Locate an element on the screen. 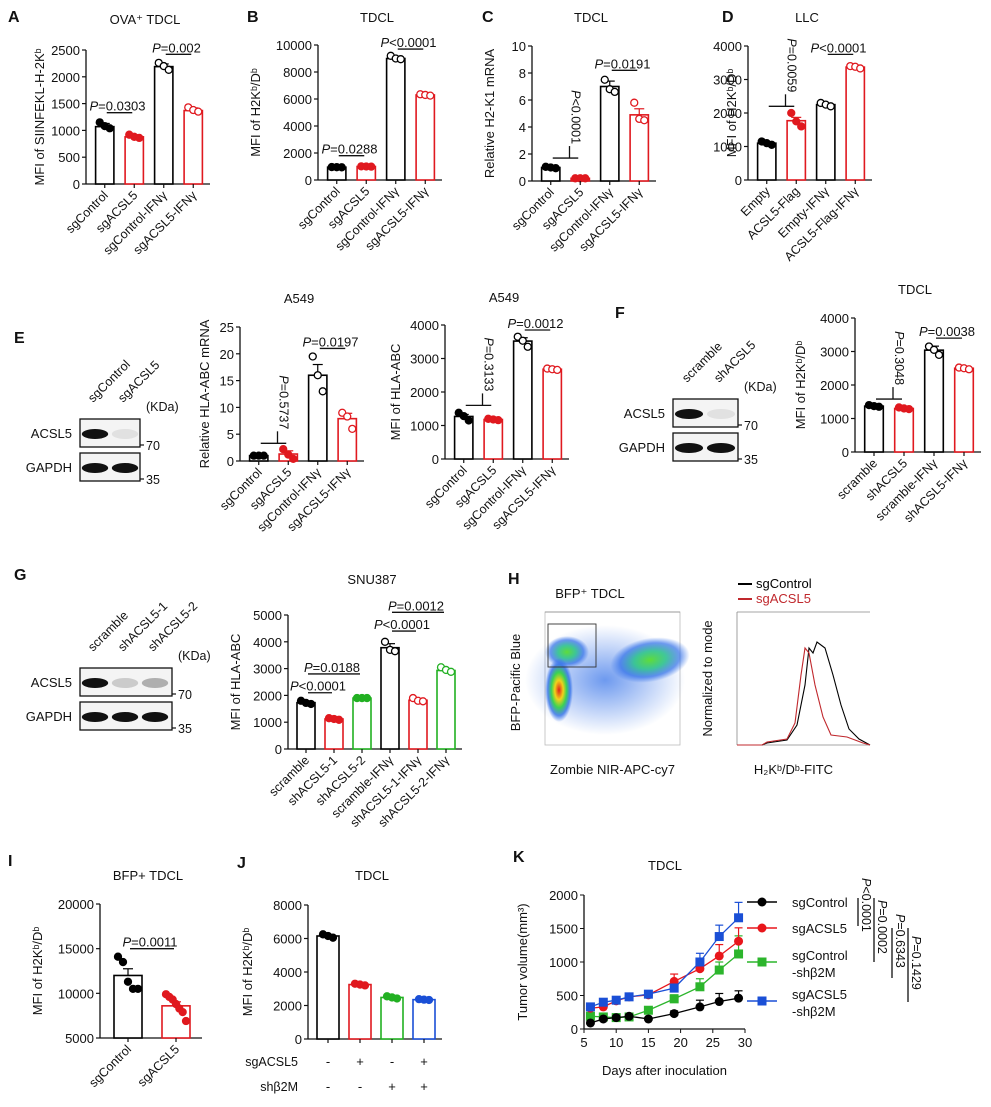  y-axis-label: MFI of SIINFEKL-H-2Kᵇ is located at coordinates (39, 116).